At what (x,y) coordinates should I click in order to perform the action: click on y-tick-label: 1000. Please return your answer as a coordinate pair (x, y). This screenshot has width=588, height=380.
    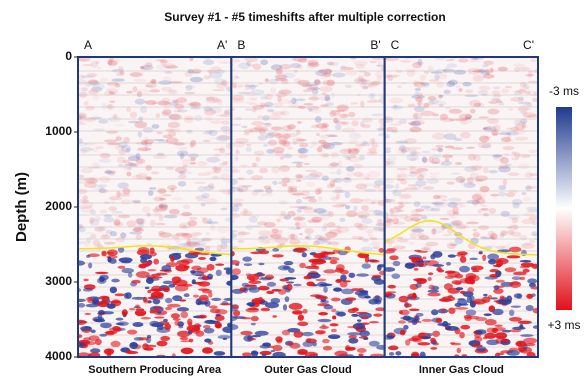
    Looking at the image, I should click on (58, 131).